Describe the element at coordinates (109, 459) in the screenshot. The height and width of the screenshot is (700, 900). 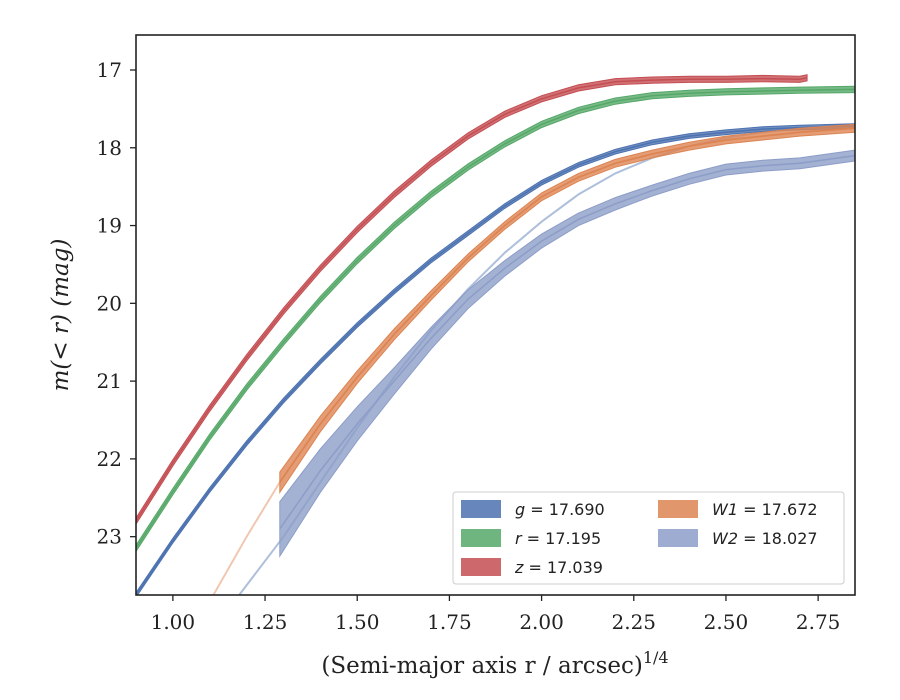
I see `y-tick-label: 22` at that location.